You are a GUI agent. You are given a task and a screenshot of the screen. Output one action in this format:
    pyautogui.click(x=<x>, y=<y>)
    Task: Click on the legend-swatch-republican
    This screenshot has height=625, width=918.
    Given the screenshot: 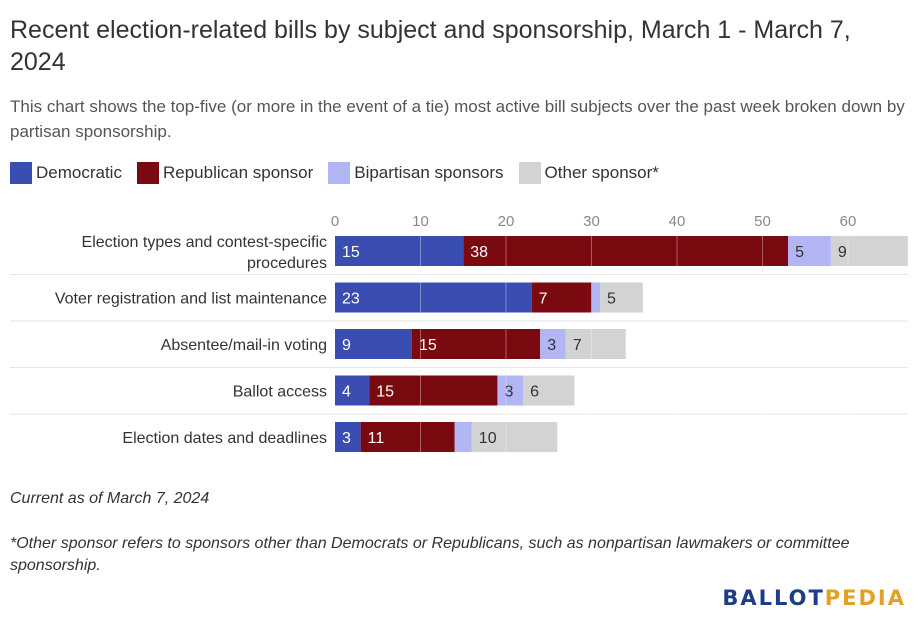 What is the action you would take?
    pyautogui.click(x=147, y=173)
    